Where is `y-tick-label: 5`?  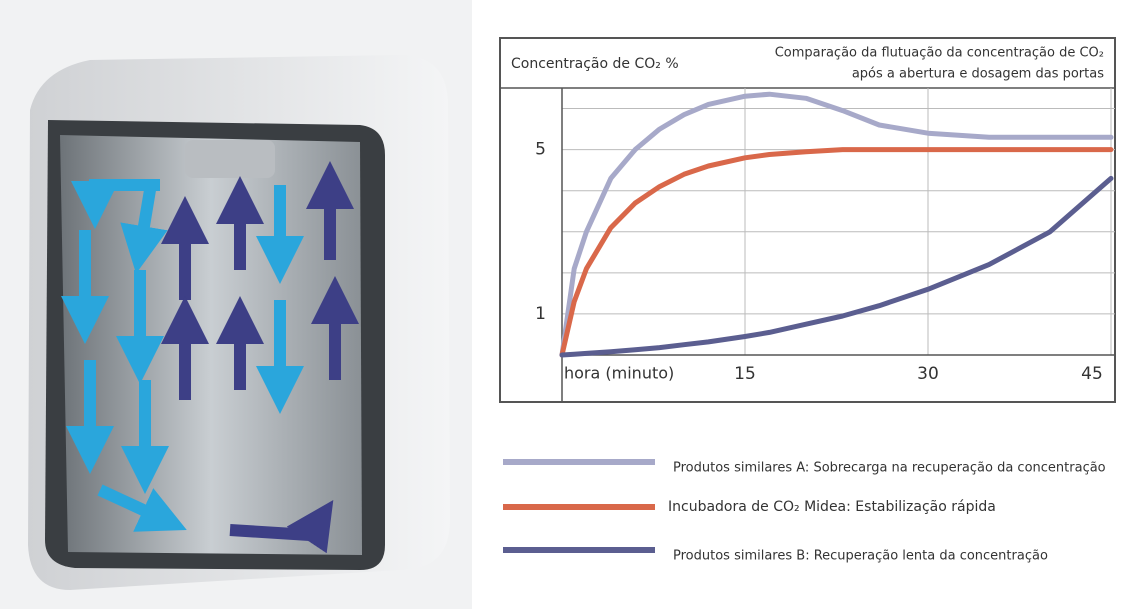
y-tick-label: 5 is located at coordinates (540, 150).